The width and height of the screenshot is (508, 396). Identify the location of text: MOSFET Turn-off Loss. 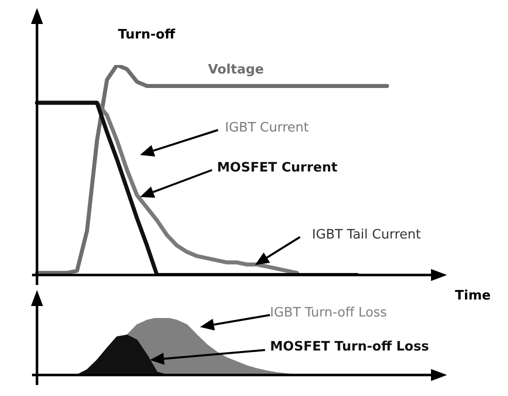
(350, 346).